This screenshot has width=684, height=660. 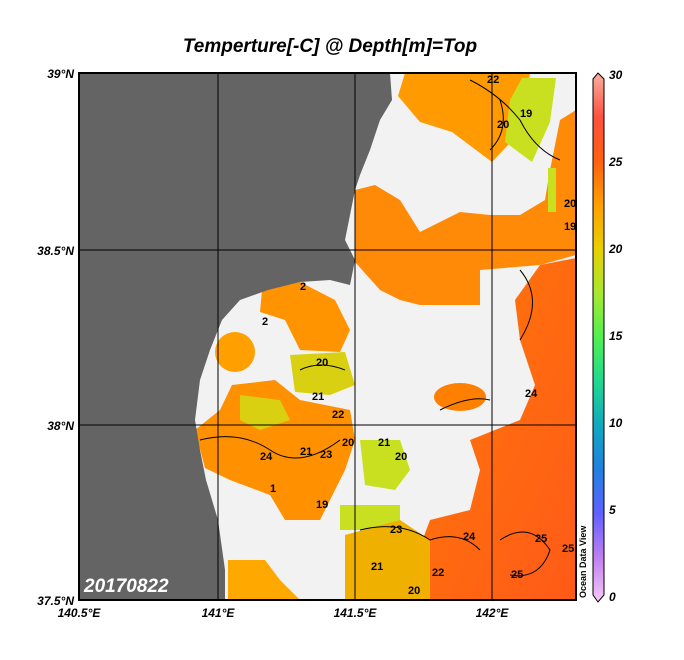 I want to click on colorbar-tick-label: 20, so click(x=615, y=249).